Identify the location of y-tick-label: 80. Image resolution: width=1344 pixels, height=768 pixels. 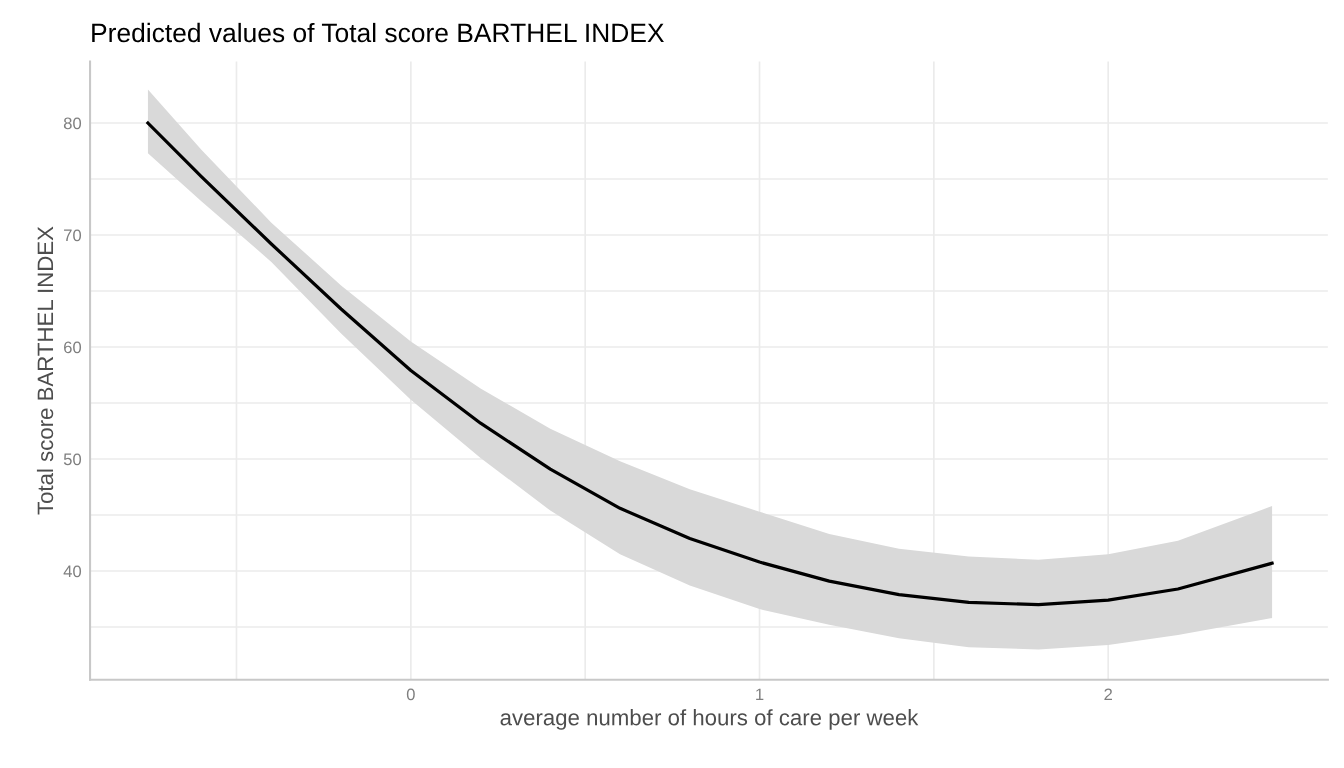
(72, 123).